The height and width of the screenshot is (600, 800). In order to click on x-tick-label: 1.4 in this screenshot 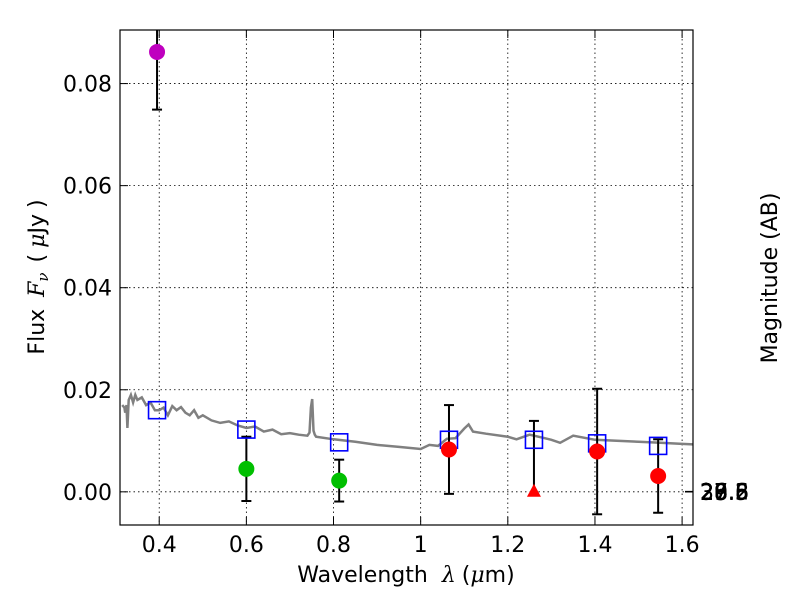, I will do `click(594, 545)`.